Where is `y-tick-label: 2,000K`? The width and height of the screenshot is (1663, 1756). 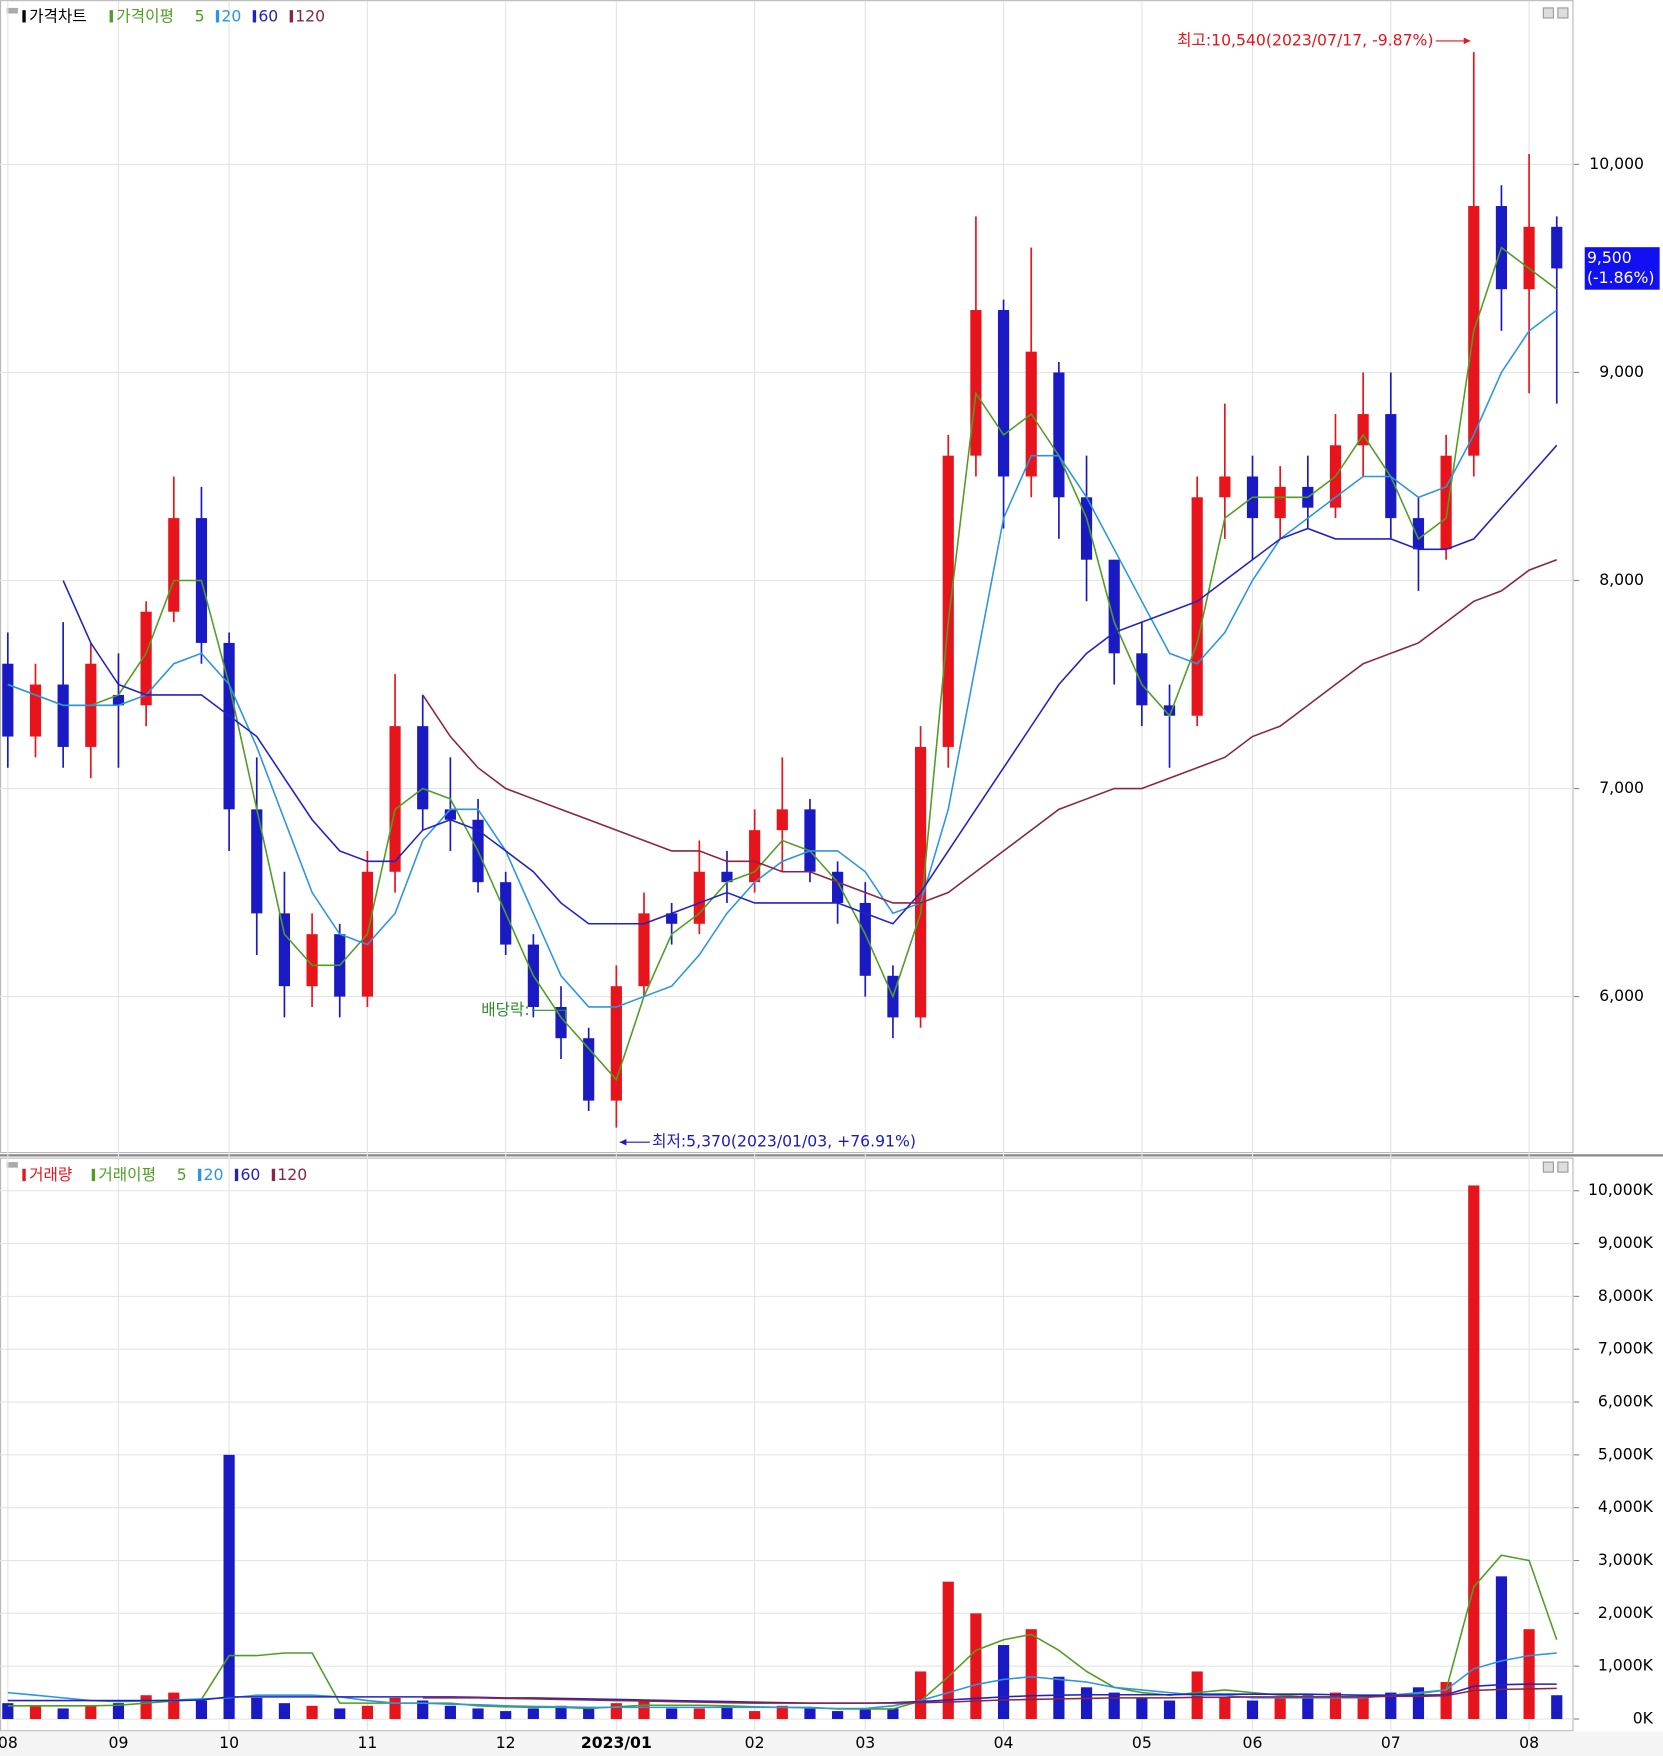
y-tick-label: 2,000K is located at coordinates (1626, 1612).